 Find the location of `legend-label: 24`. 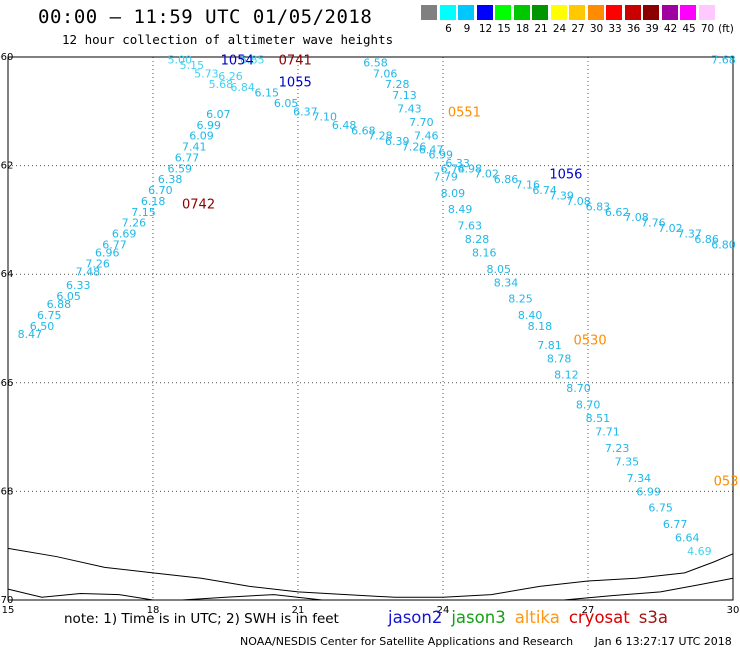

legend-label: 24 is located at coordinates (559, 29).